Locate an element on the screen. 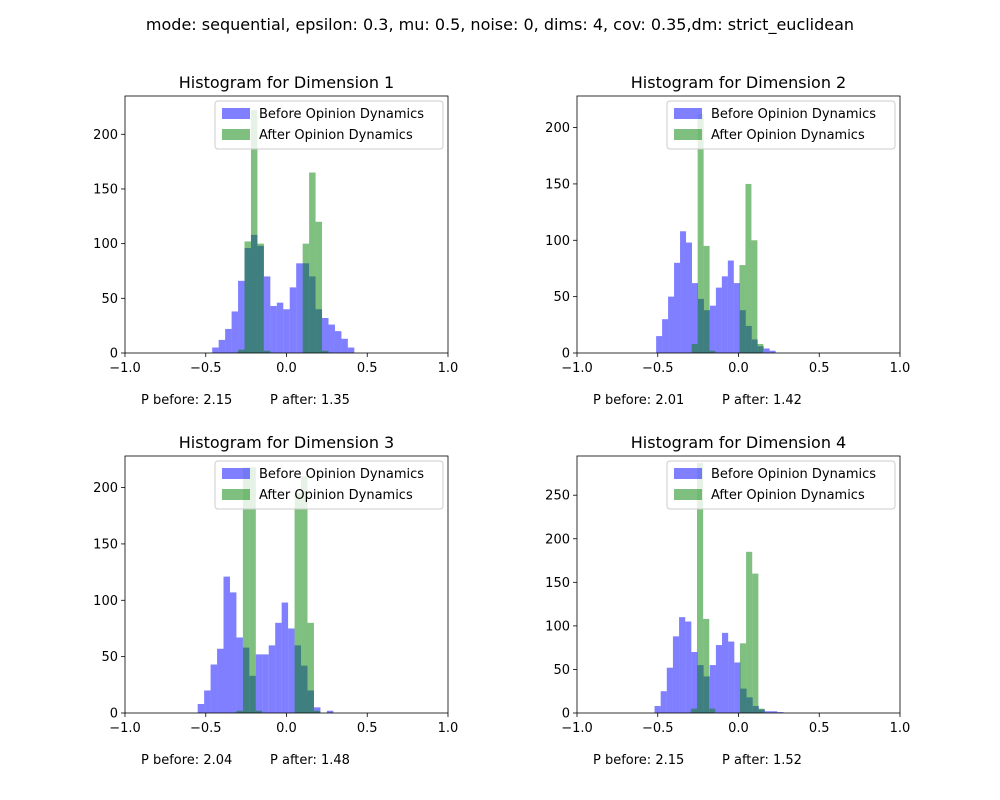 Image resolution: width=1000 pixels, height=800 pixels. y-tick-label: 200 is located at coordinates (557, 539).